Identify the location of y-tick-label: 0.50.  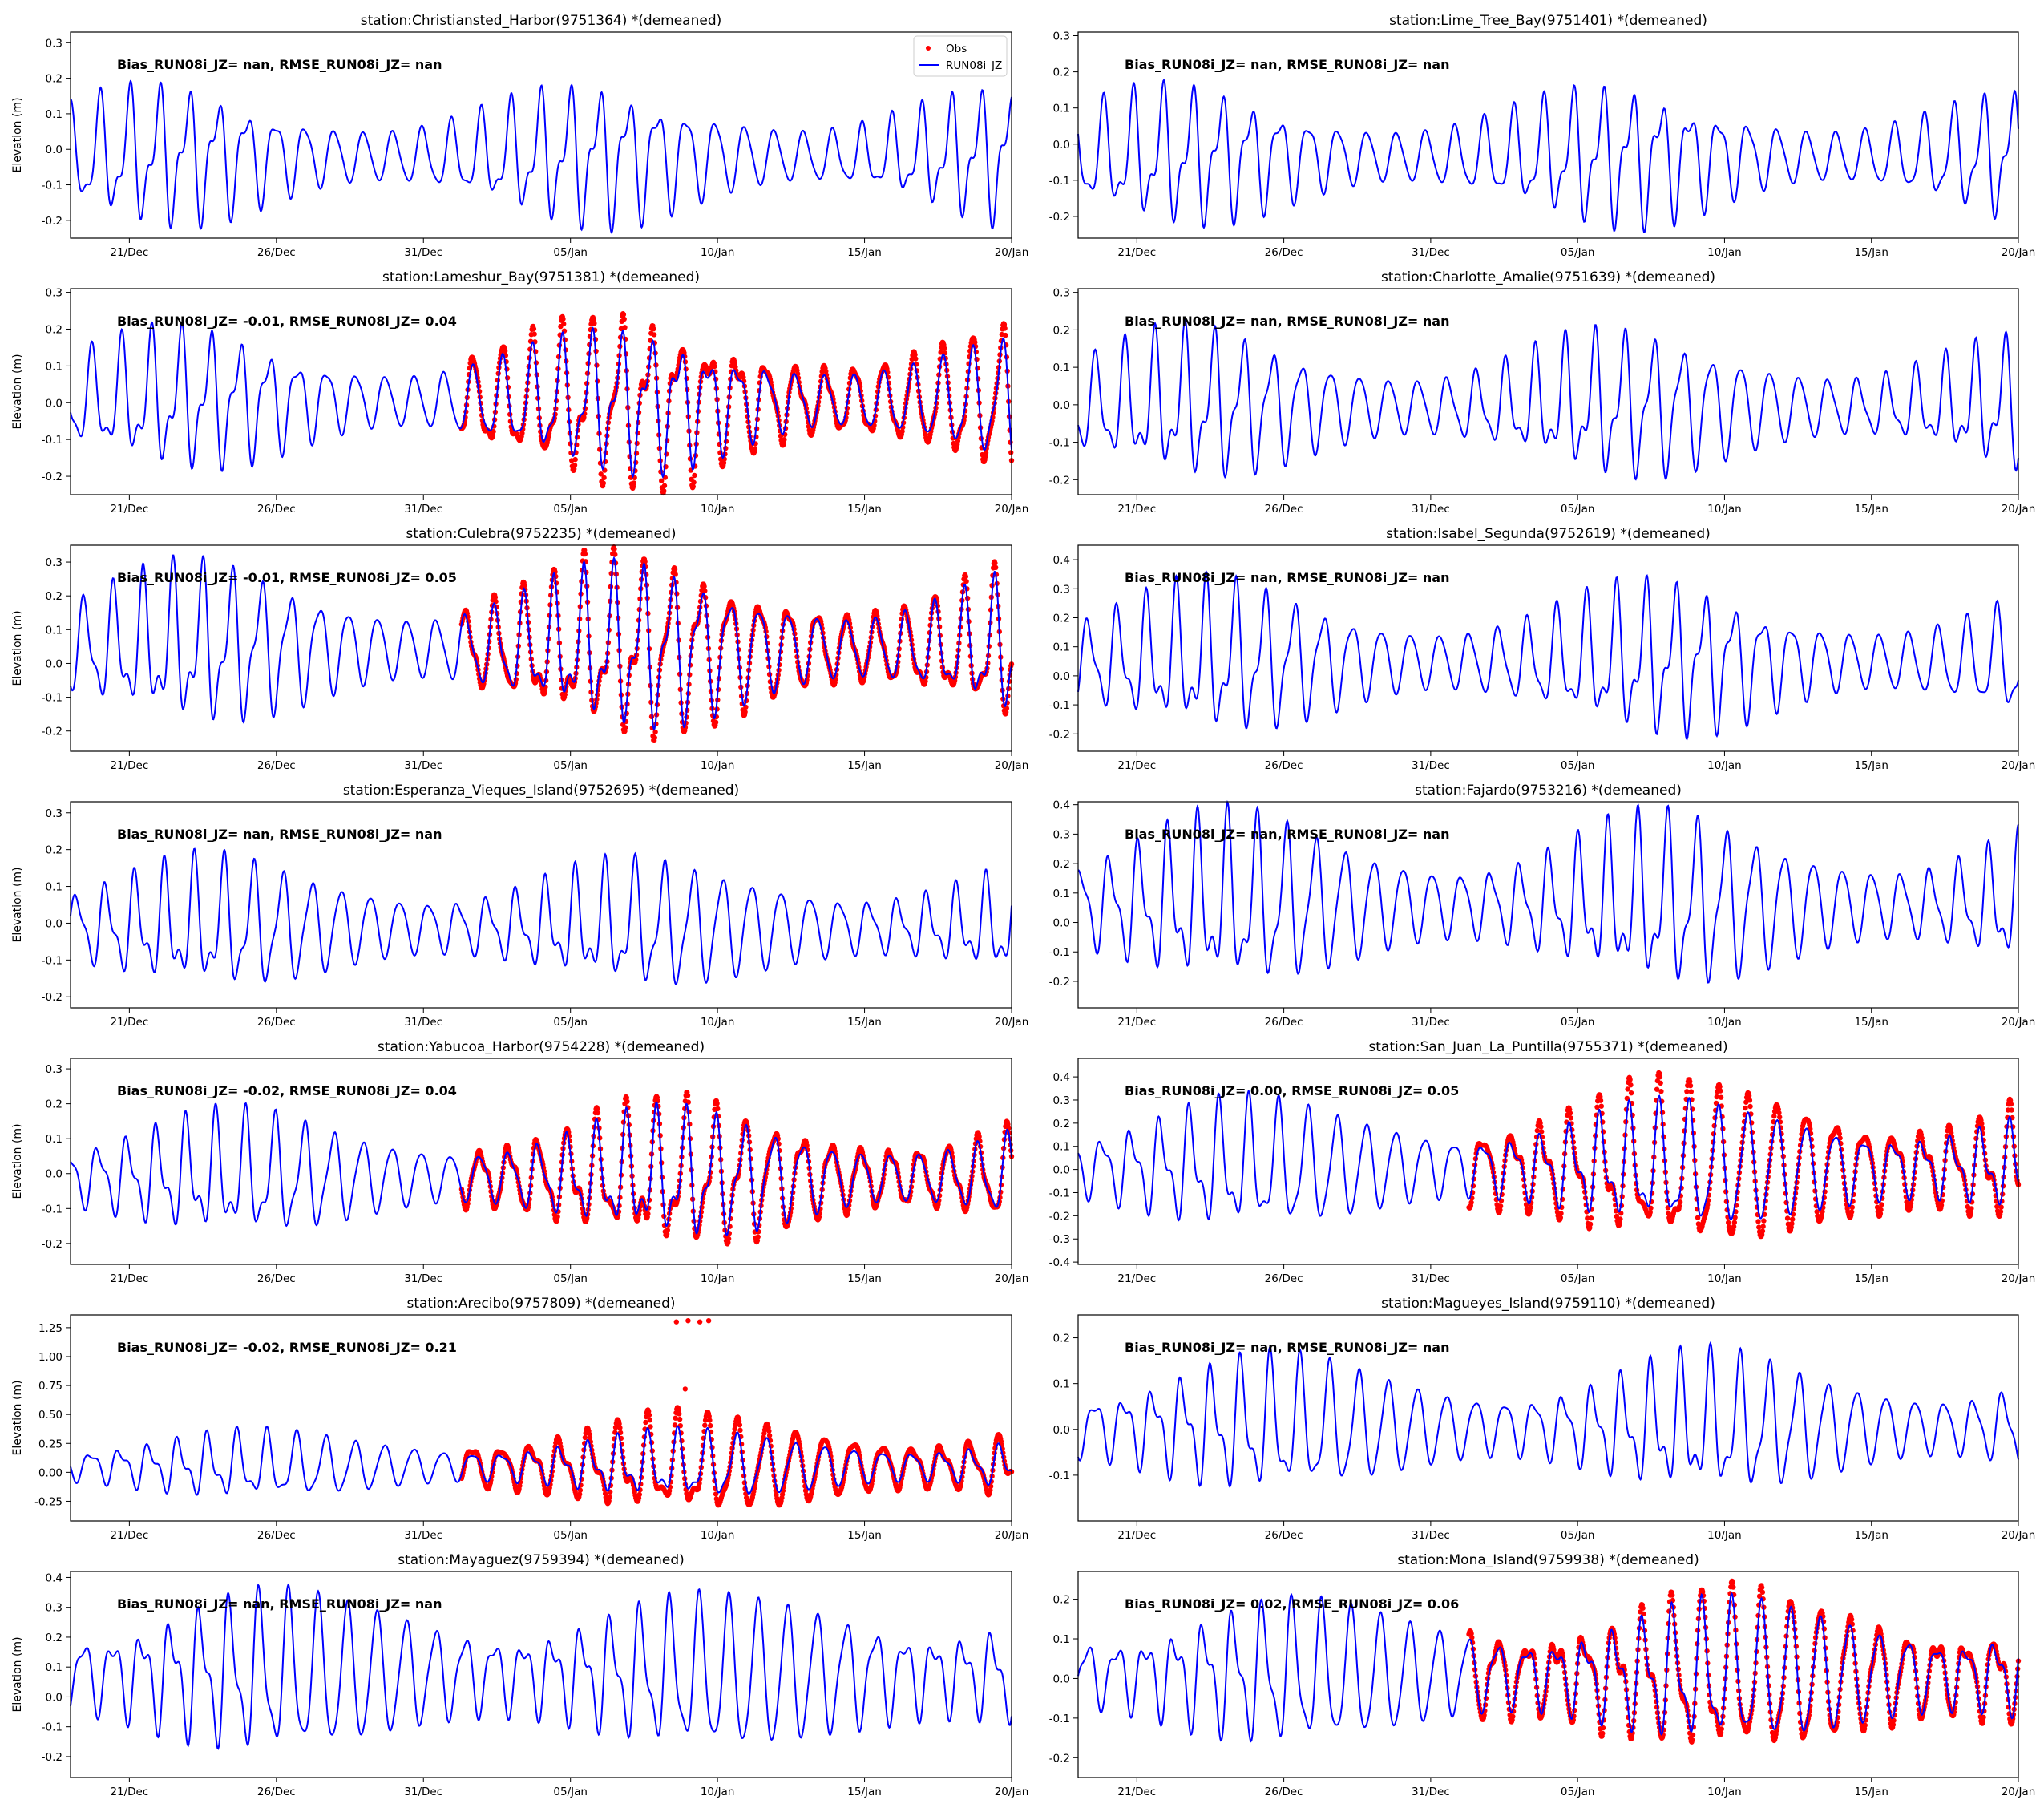
(50, 1415).